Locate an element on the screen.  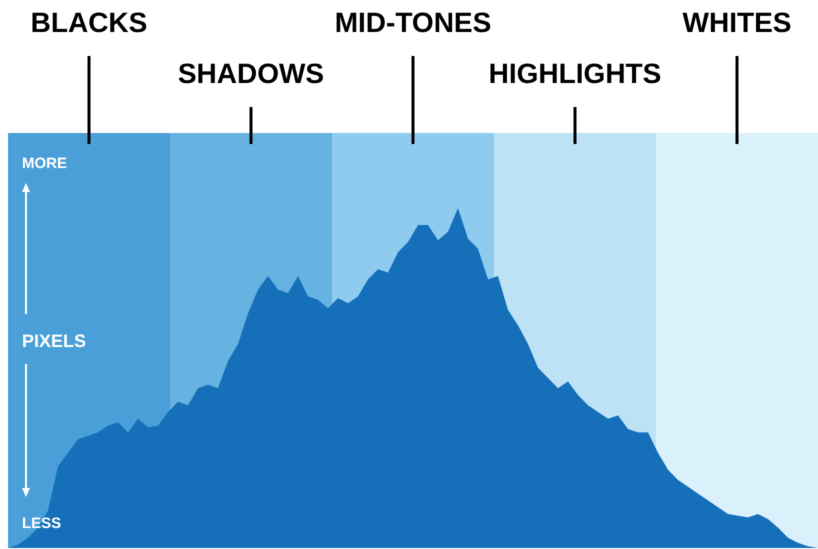
text: MID-TONES is located at coordinates (413, 22).